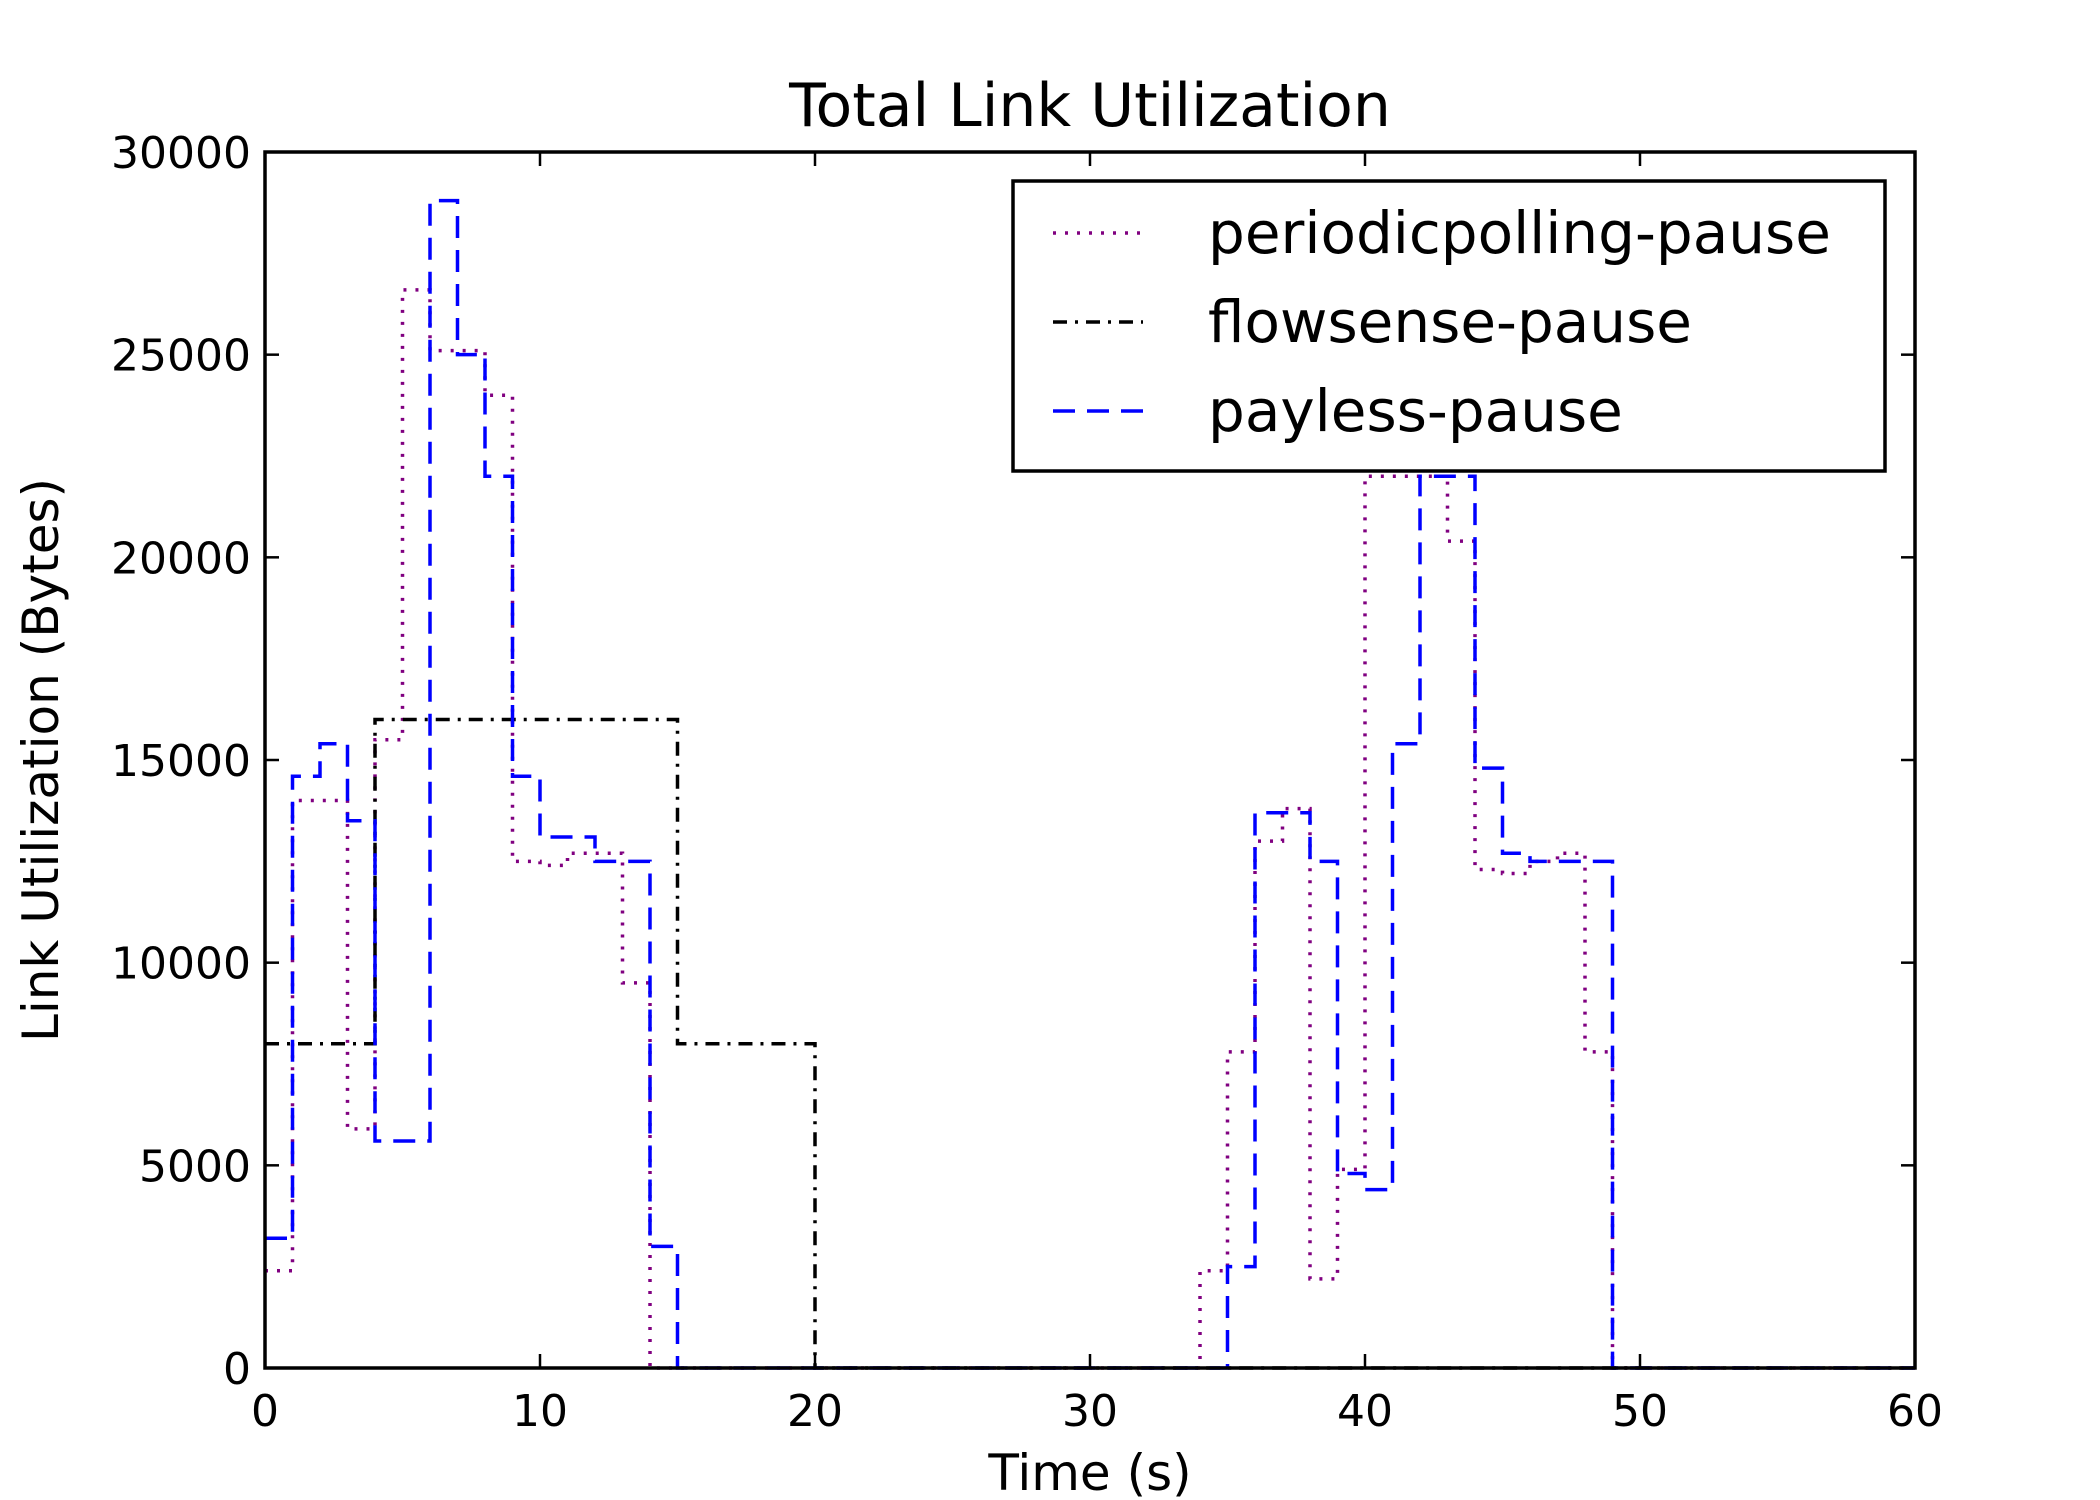 Image resolution: width=2100 pixels, height=1500 pixels. What do you see at coordinates (181, 761) in the screenshot?
I see `y-tick-label-3: 15000` at bounding box center [181, 761].